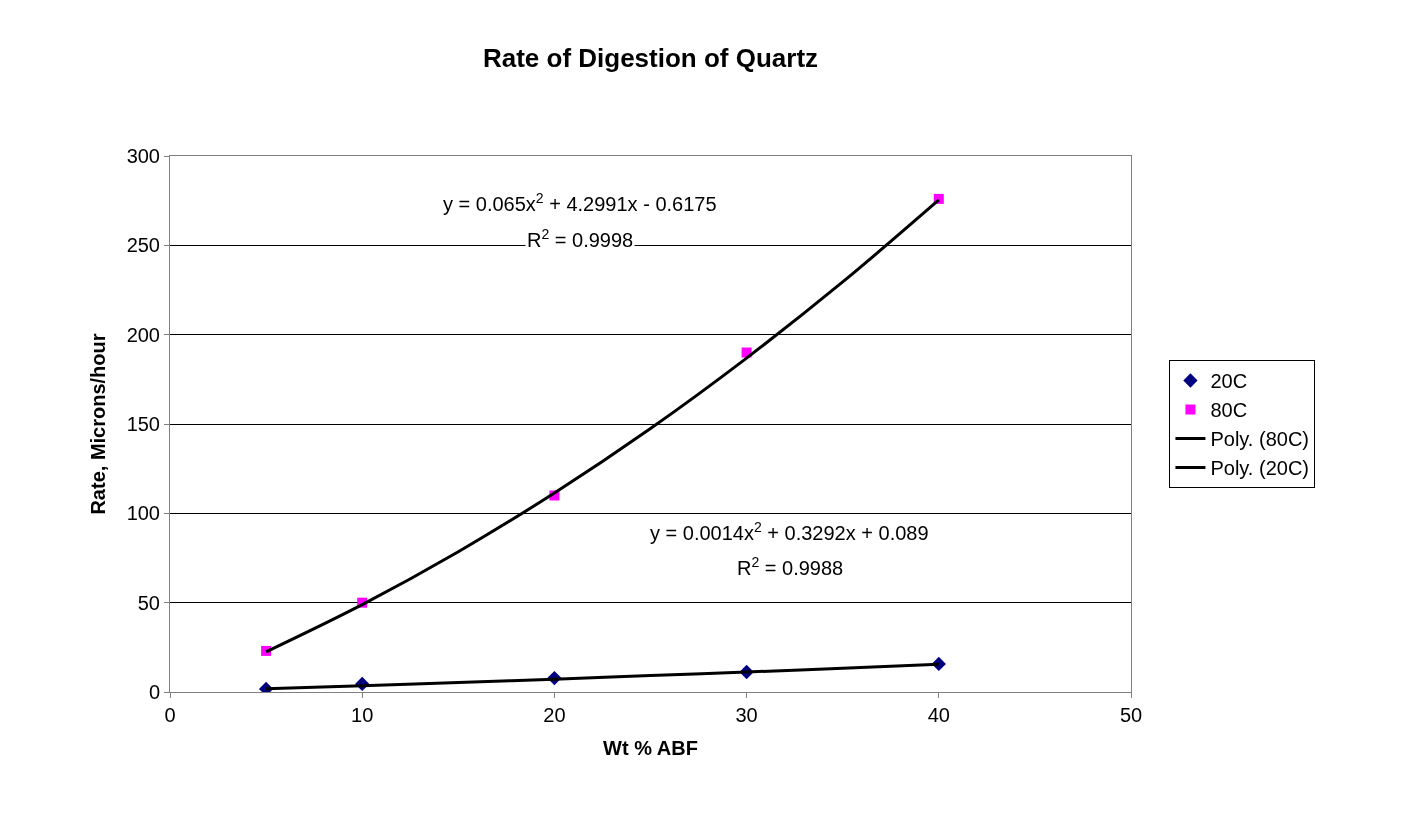 The width and height of the screenshot is (1401, 837). I want to click on x-tick-label: 50, so click(1131, 715).